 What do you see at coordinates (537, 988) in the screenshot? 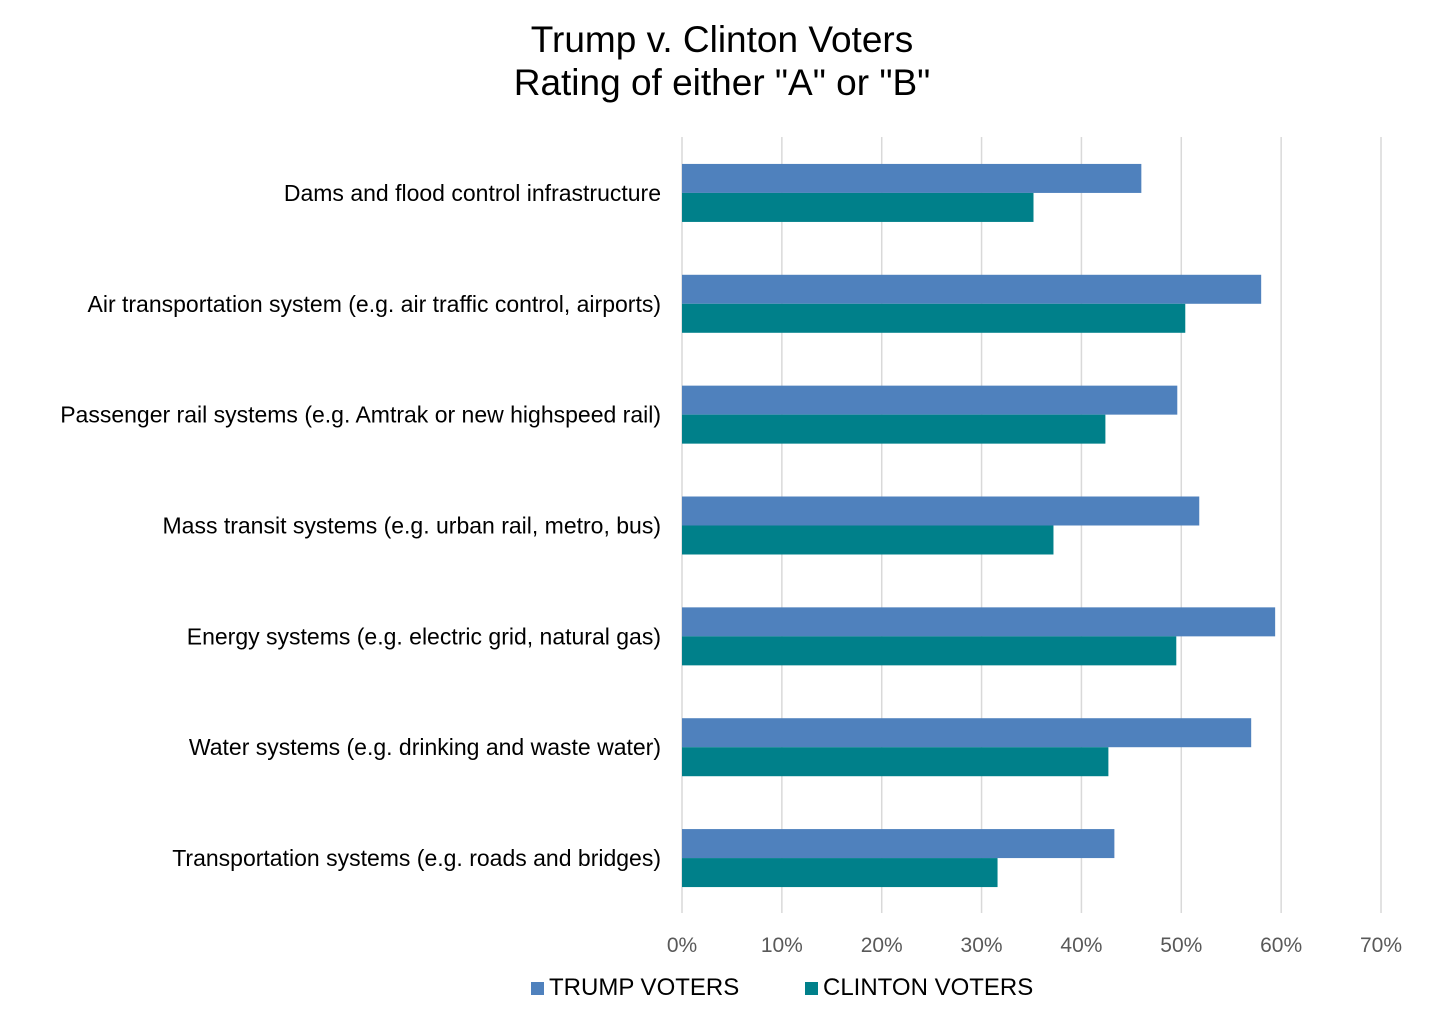
I see `legend-swatch-trump` at bounding box center [537, 988].